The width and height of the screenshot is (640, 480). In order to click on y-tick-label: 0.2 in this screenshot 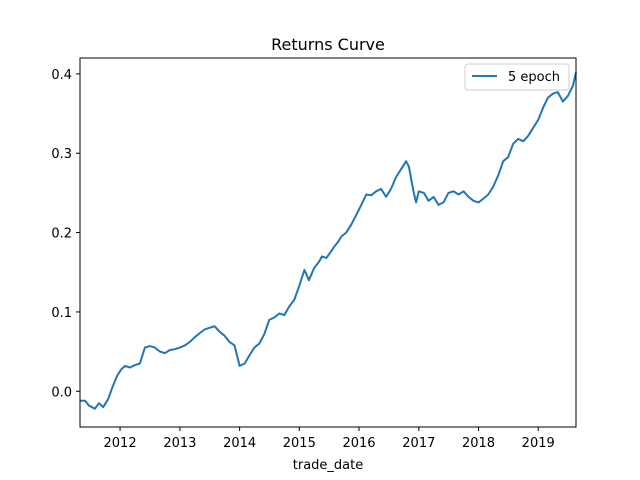, I will do `click(61, 234)`.